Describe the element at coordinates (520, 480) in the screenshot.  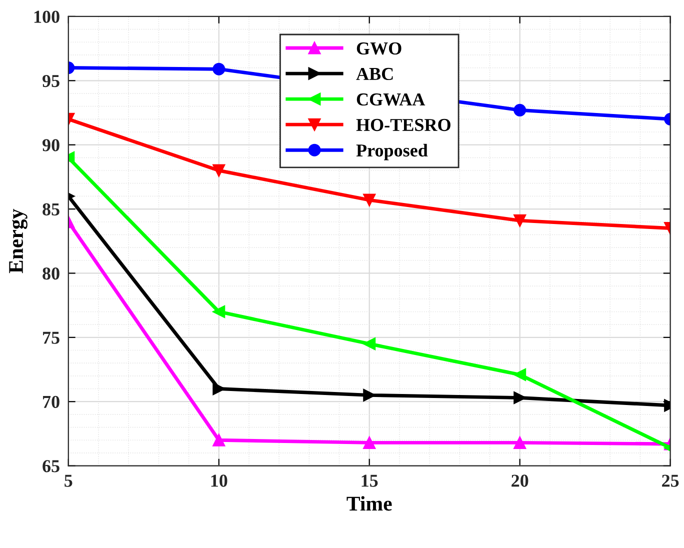
I see `x-tick-label: 20` at that location.